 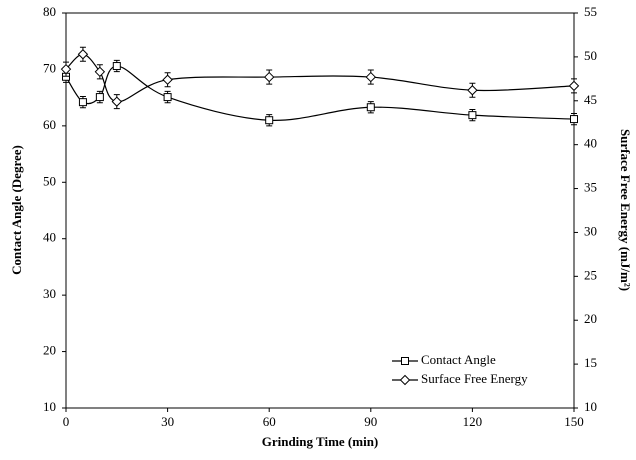 What do you see at coordinates (320, 441) in the screenshot?
I see `x-axis-label: Grinding Time (min)` at bounding box center [320, 441].